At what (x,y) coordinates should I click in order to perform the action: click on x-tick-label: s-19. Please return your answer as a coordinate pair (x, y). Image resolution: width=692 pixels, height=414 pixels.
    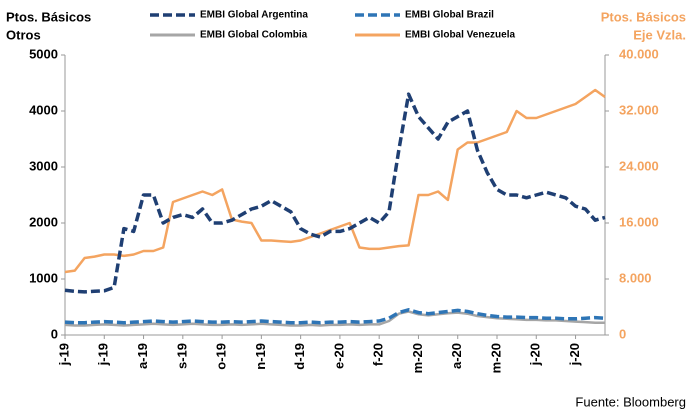
    Looking at the image, I should click on (181, 356).